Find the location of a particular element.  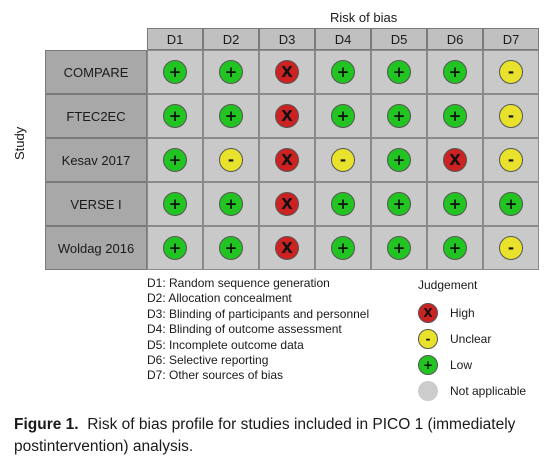

grid-corner is located at coordinates (96, 39).